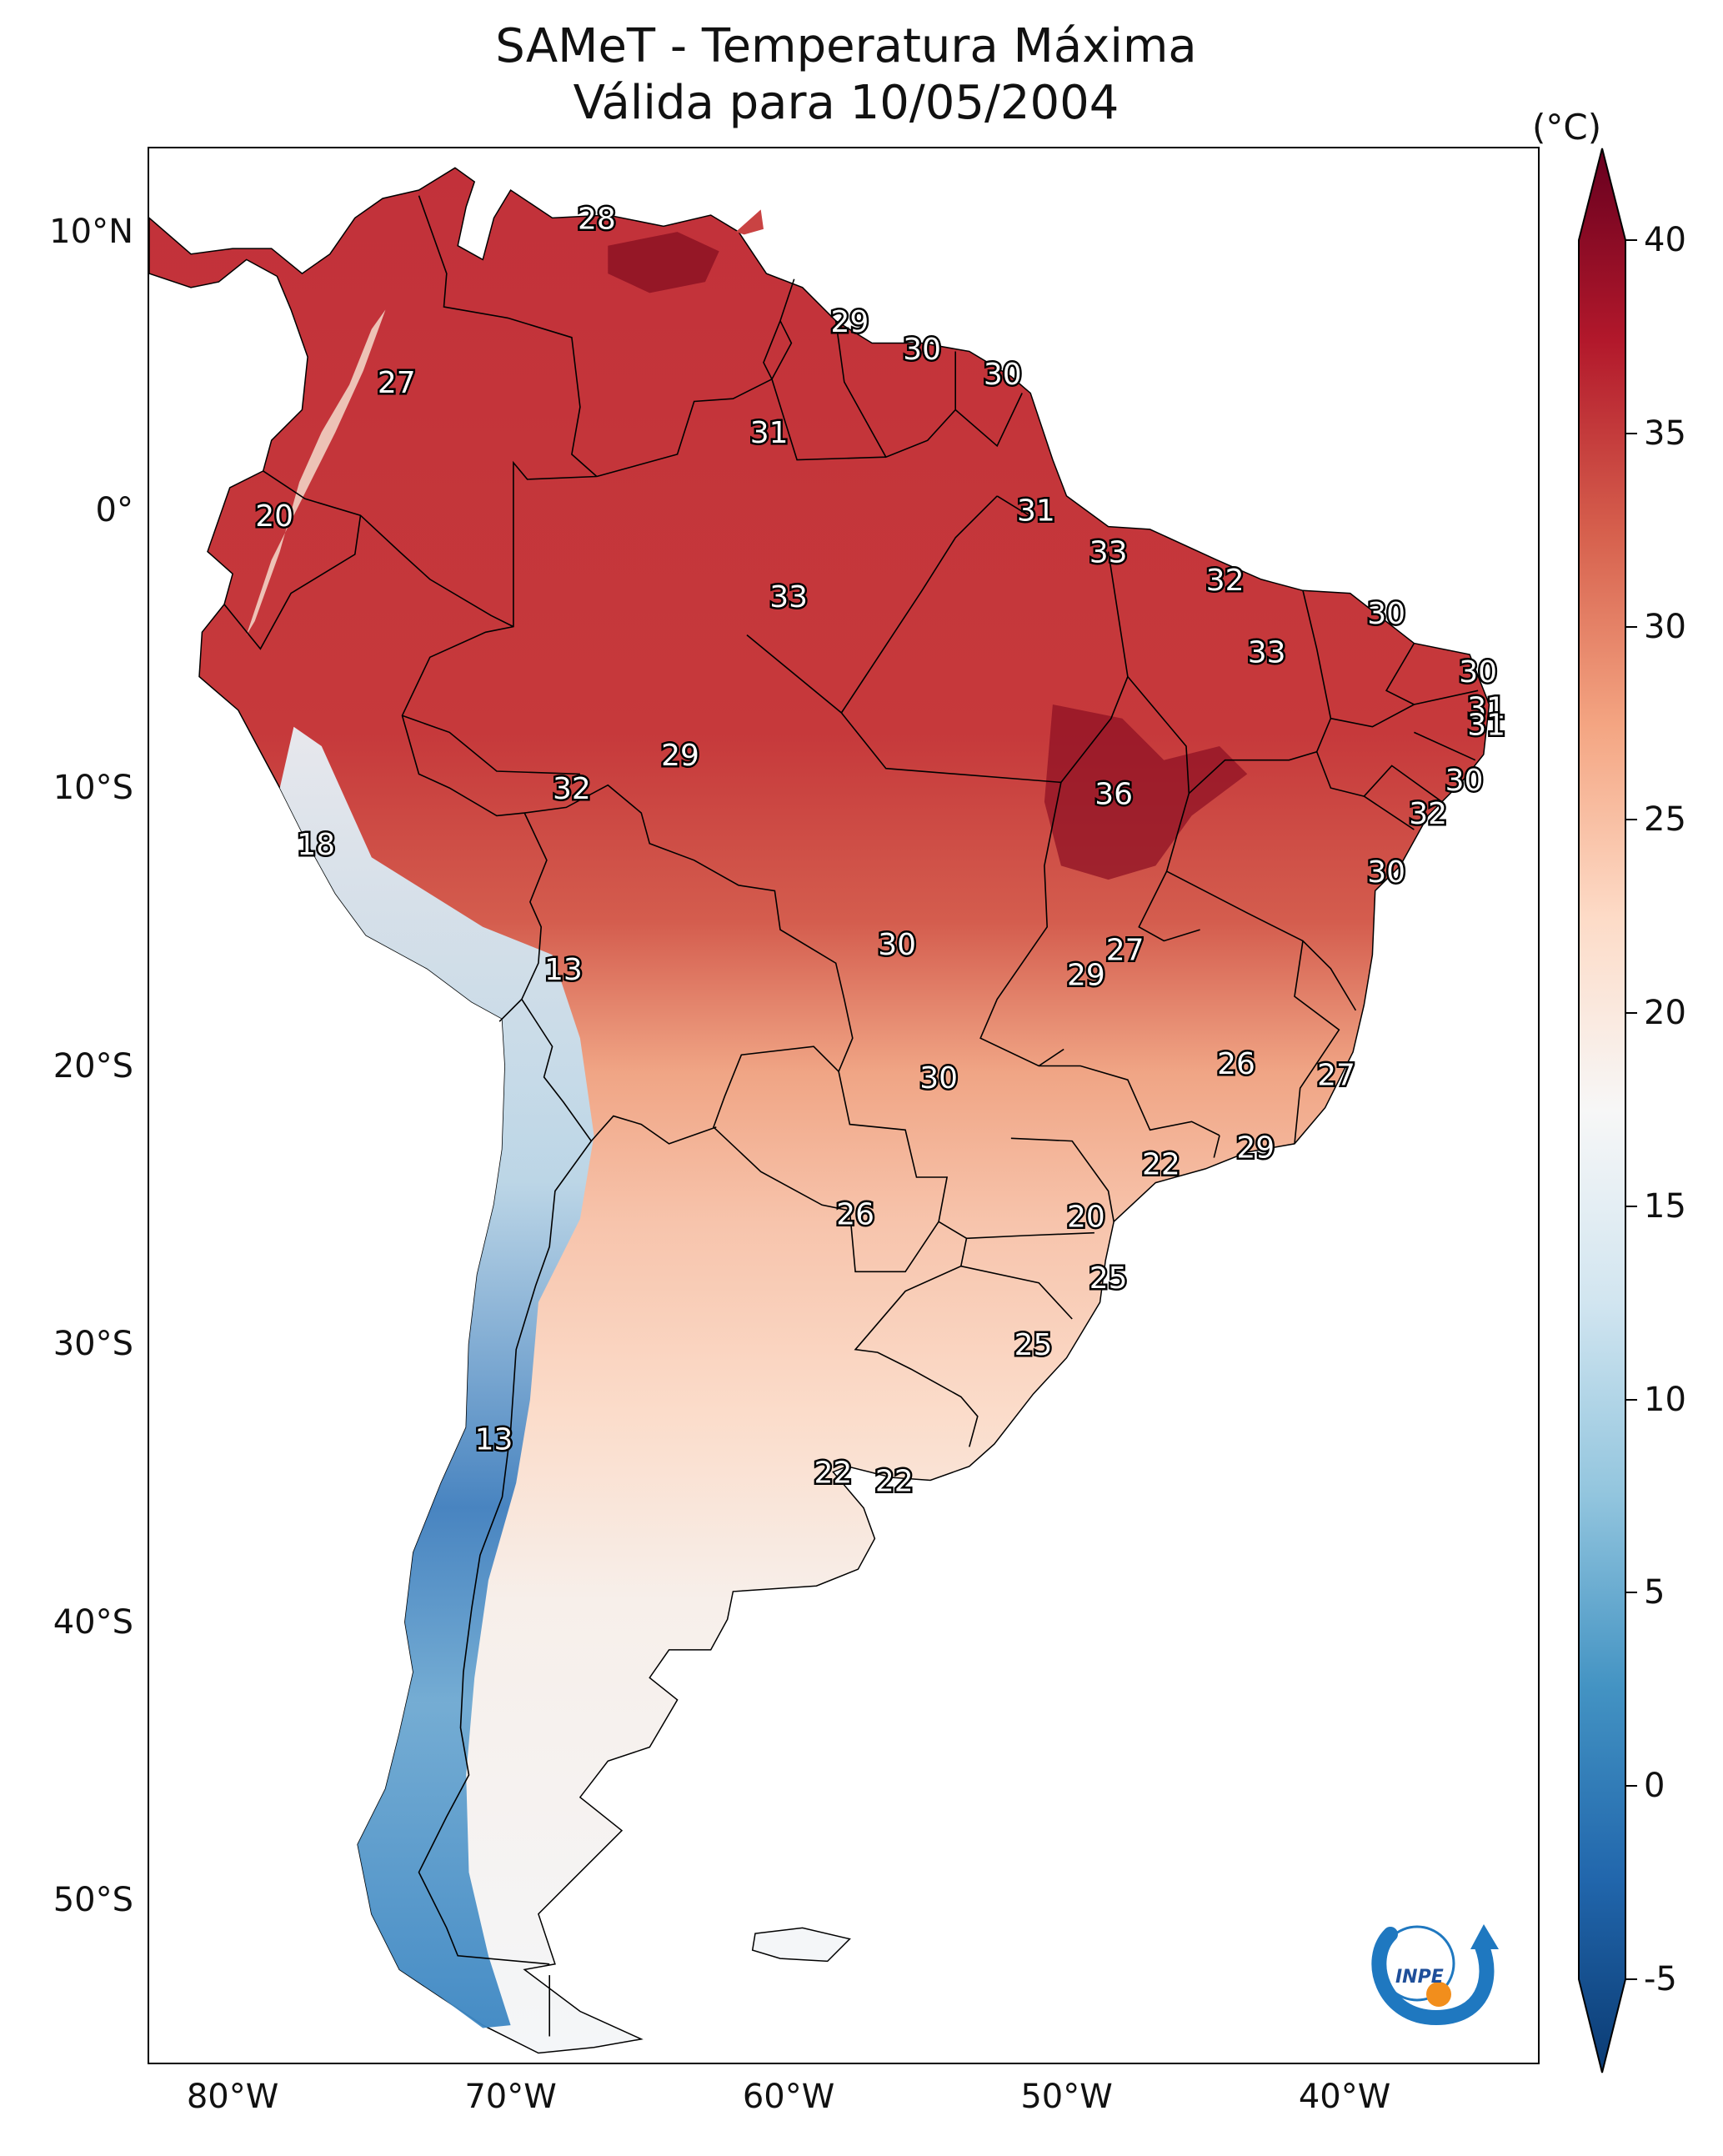 This screenshot has height=2156, width=1723. I want to click on latitude-label: 20°S, so click(93, 1066).